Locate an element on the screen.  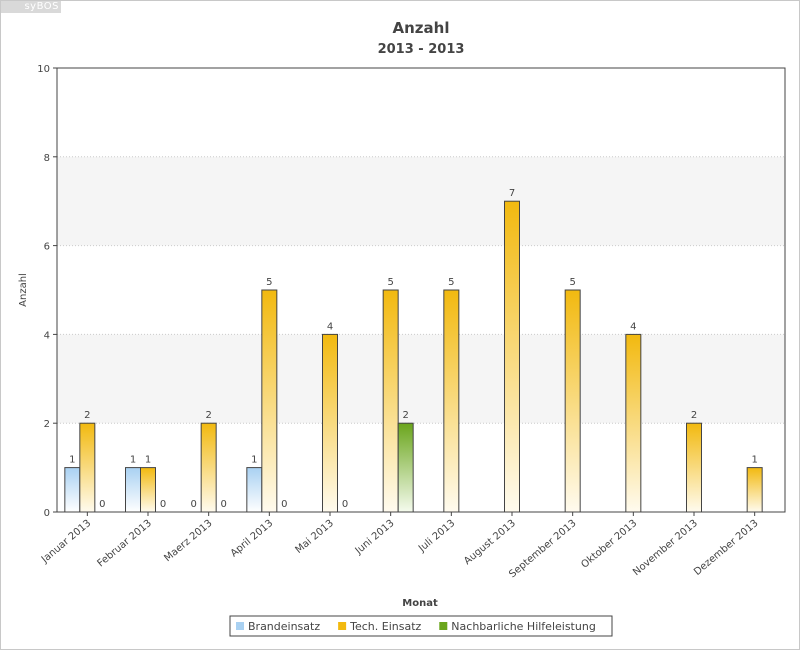
x-tick-label: April 2013 is located at coordinates (252, 539).